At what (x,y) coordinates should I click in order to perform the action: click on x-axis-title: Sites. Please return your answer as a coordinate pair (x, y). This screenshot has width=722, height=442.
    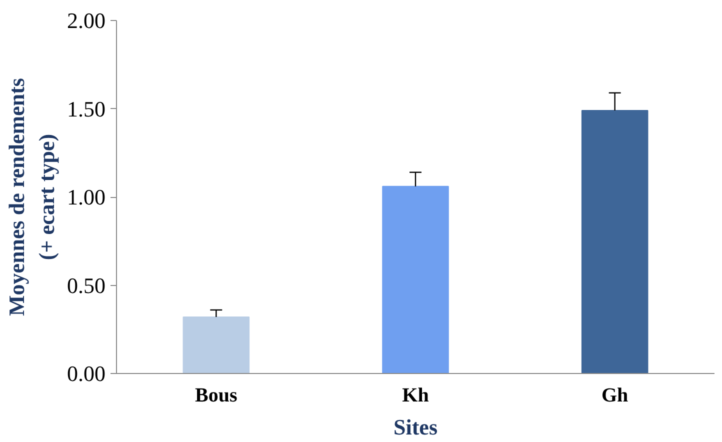
    Looking at the image, I should click on (416, 427).